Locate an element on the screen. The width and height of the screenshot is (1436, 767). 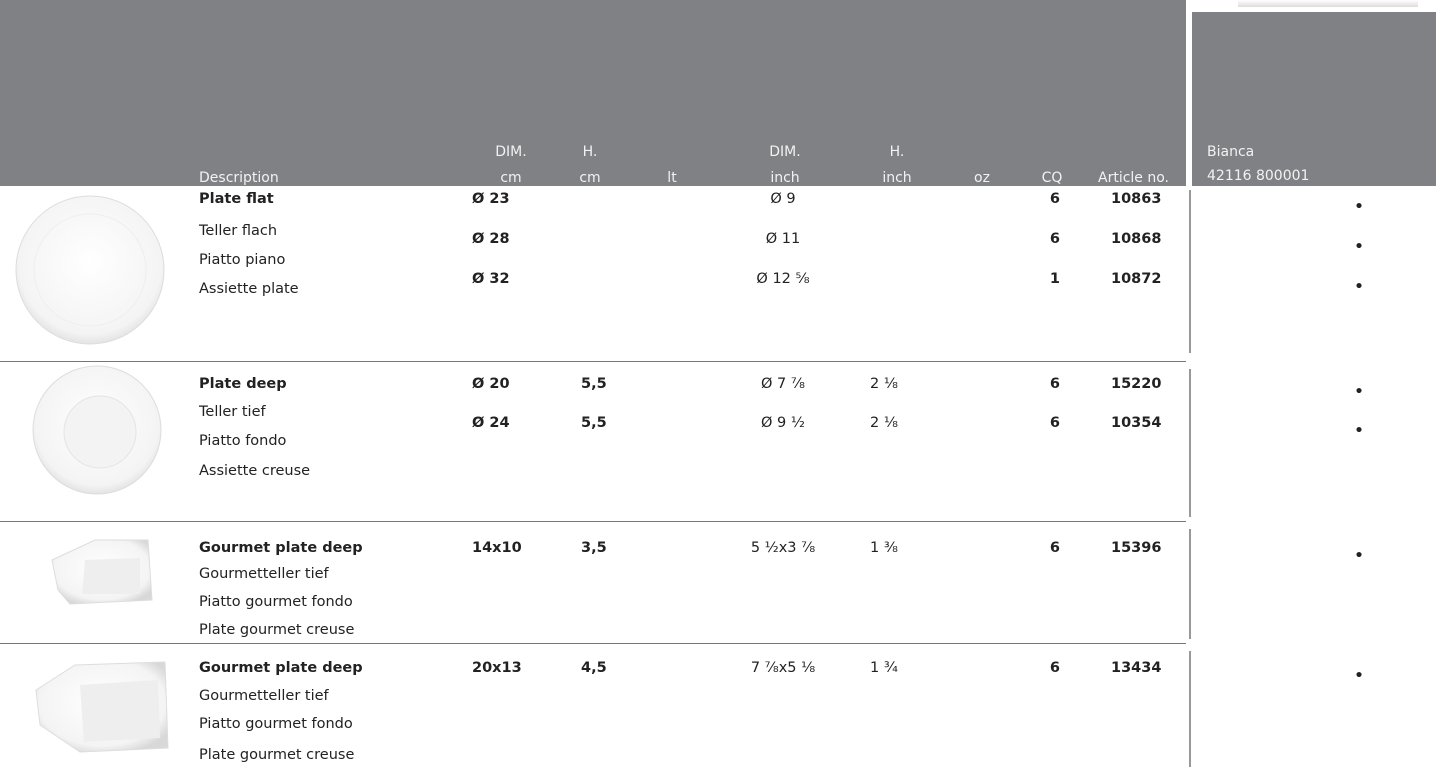
plate-well is located at coordinates (100, 432).